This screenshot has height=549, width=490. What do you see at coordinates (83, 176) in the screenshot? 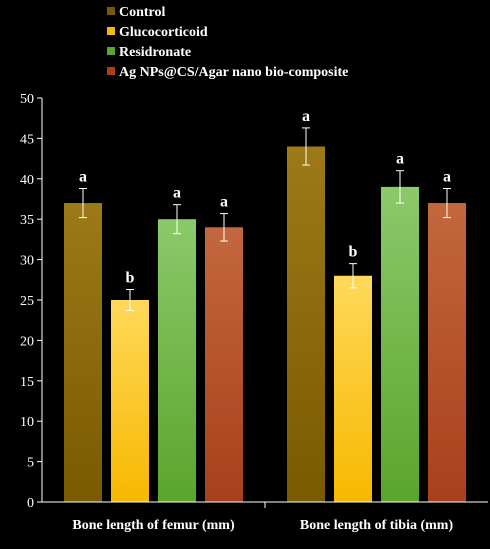
I see `significance-letter-1-1: a` at bounding box center [83, 176].